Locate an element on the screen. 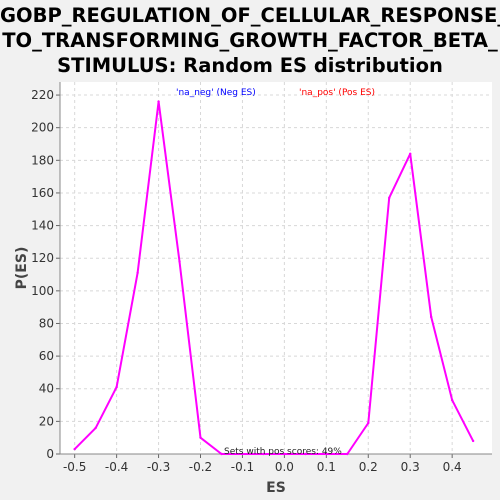 The image size is (500, 500). x-tick-label: -0.3 is located at coordinates (158, 467).